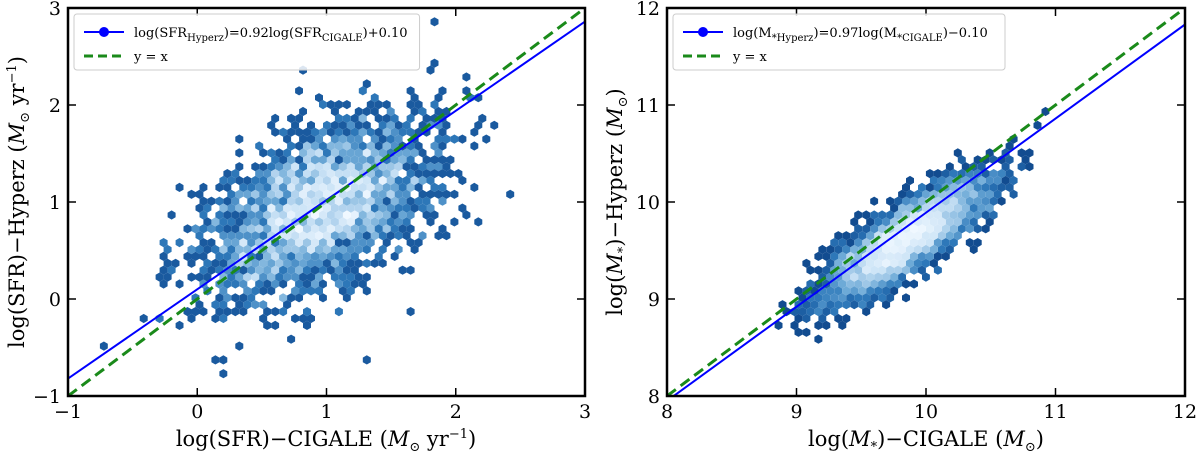  I want to click on x-tick-label: 1, so click(326, 412).